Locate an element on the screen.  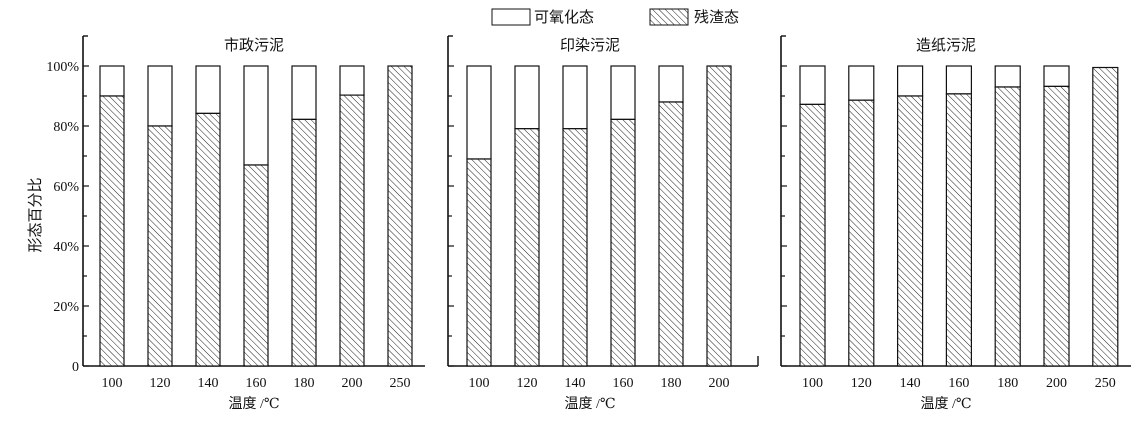
legend: 可氧化态 残渣态 is located at coordinates (615, 17).